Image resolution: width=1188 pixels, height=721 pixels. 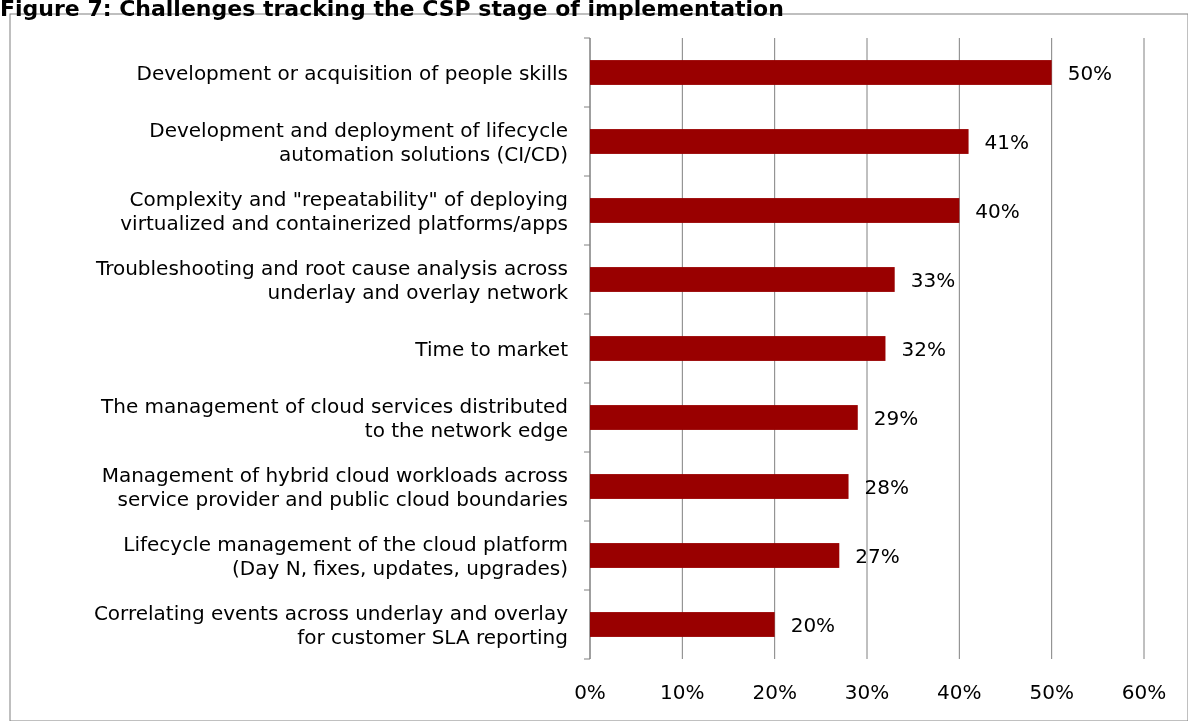 What do you see at coordinates (1007, 141) in the screenshot?
I see `data-label: 41%` at bounding box center [1007, 141].